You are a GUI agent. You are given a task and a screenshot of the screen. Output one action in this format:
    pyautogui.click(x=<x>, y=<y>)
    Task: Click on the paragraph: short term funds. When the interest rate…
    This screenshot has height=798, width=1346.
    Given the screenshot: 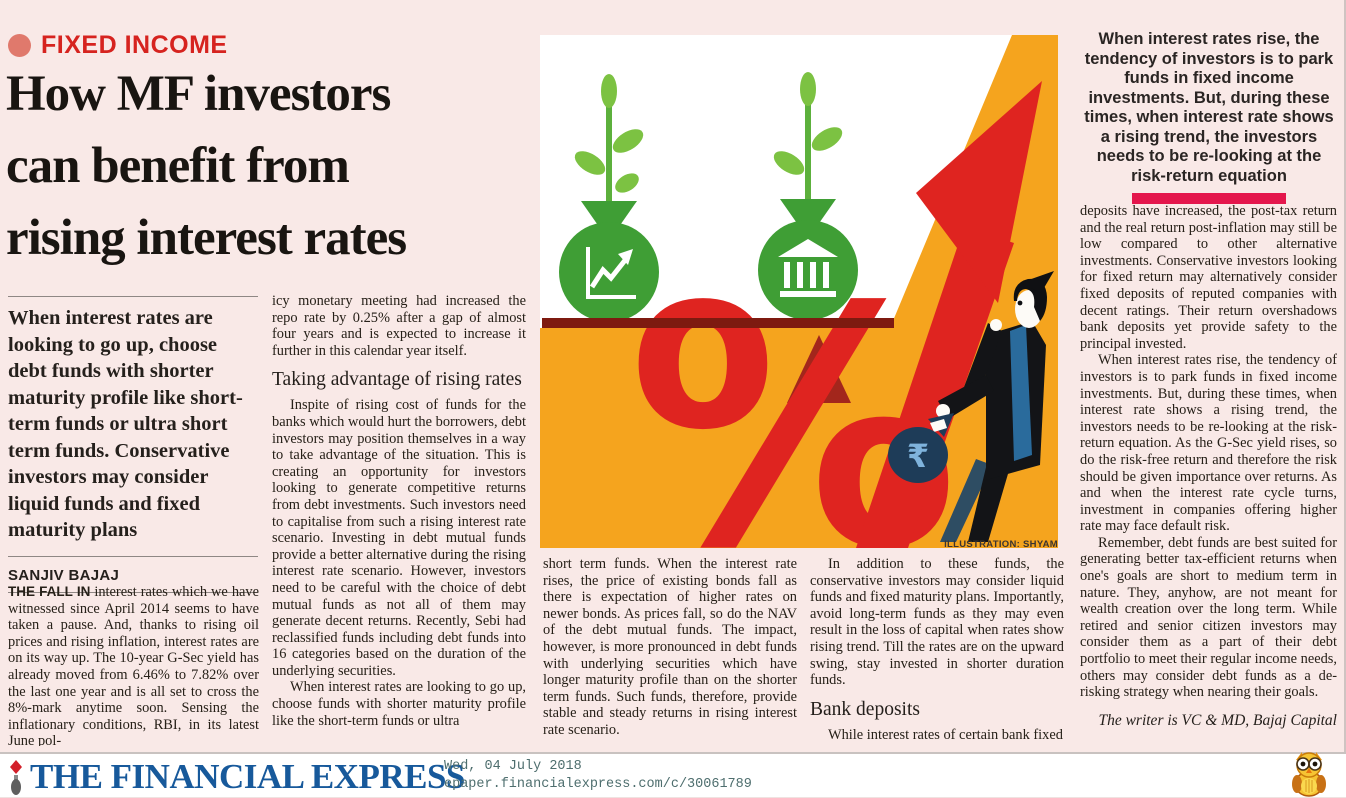 What is the action you would take?
    pyautogui.click(x=670, y=647)
    